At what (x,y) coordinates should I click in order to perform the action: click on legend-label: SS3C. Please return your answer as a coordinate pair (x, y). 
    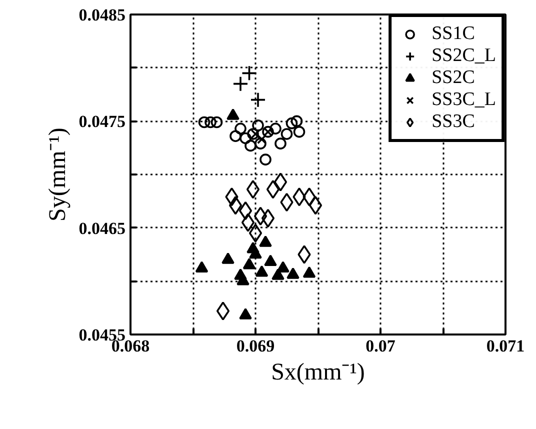
    Looking at the image, I should click on (453, 122).